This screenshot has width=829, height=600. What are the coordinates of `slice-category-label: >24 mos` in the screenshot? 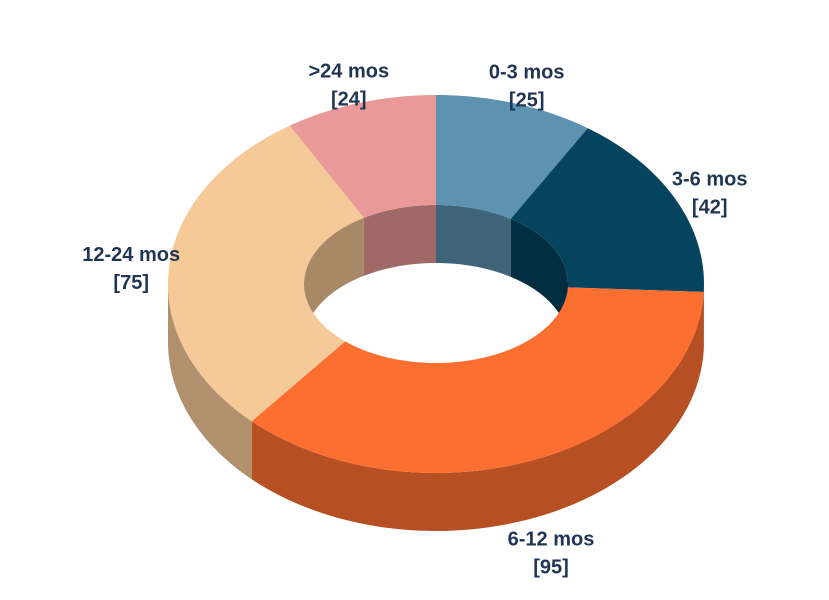 It's located at (348, 72).